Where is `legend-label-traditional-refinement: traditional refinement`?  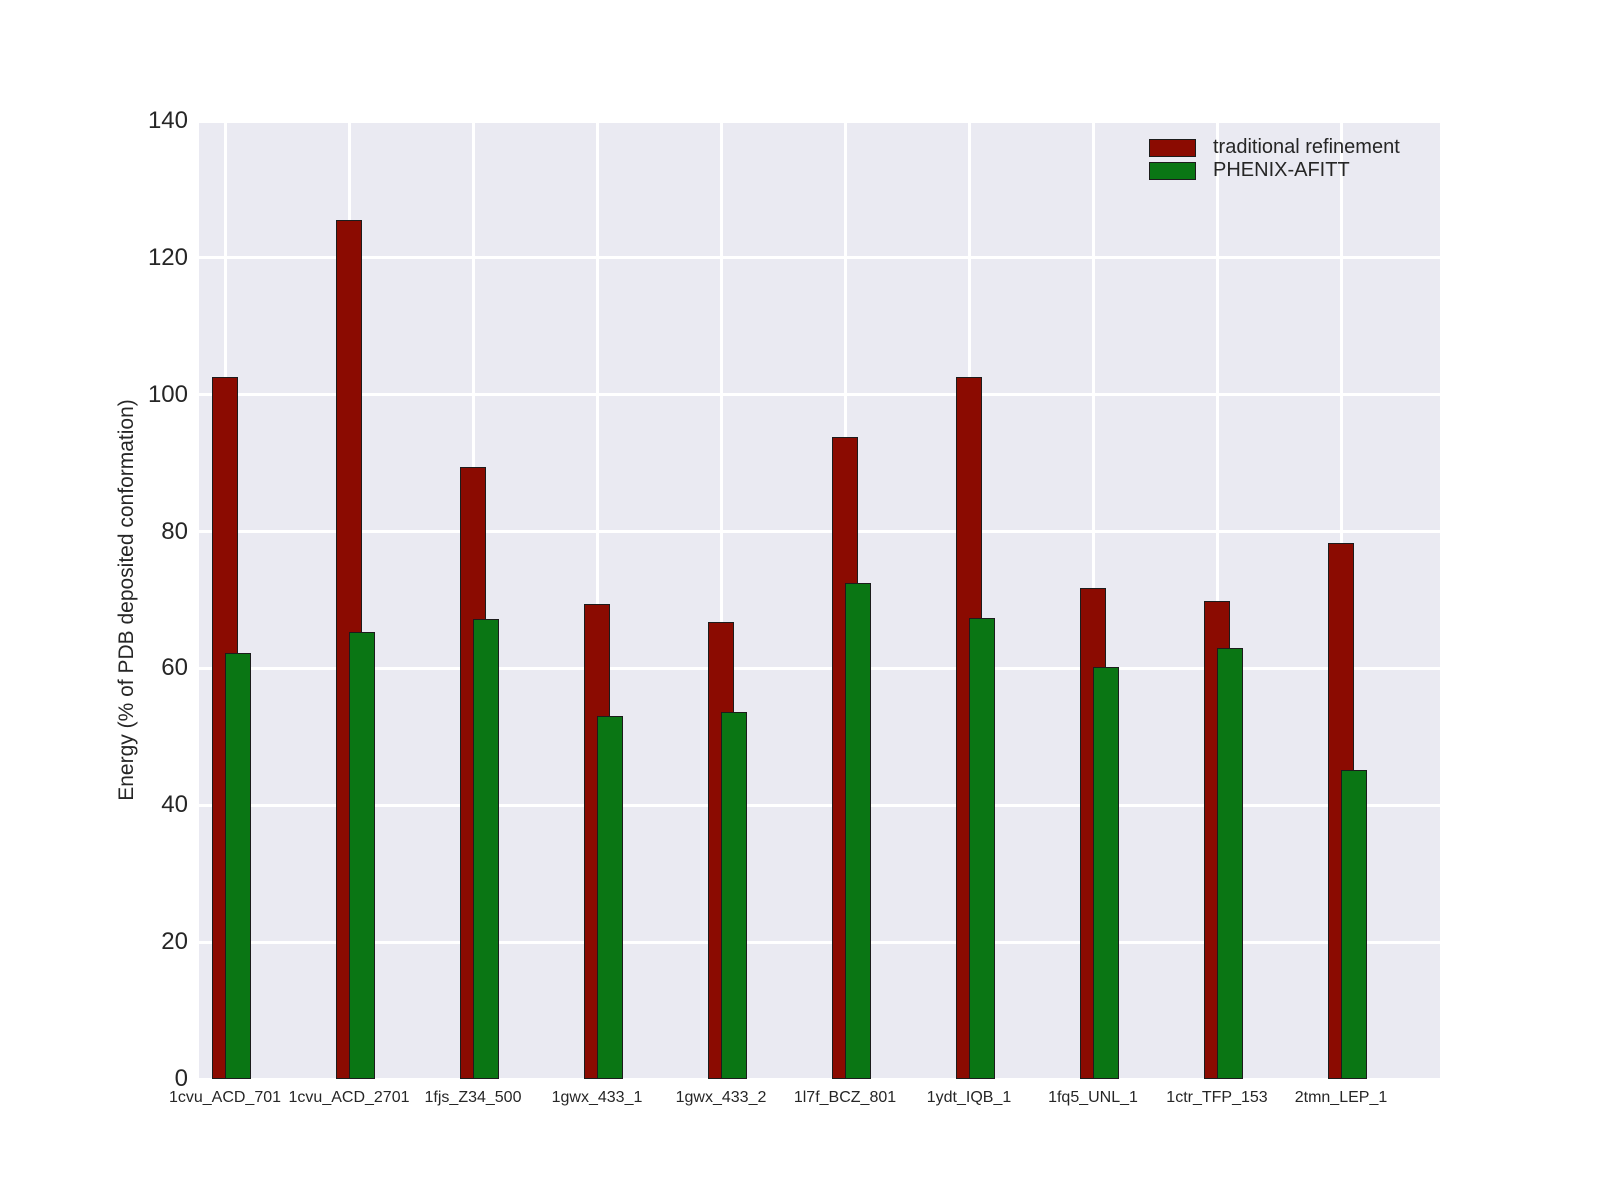 legend-label-traditional-refinement: traditional refinement is located at coordinates (1306, 147).